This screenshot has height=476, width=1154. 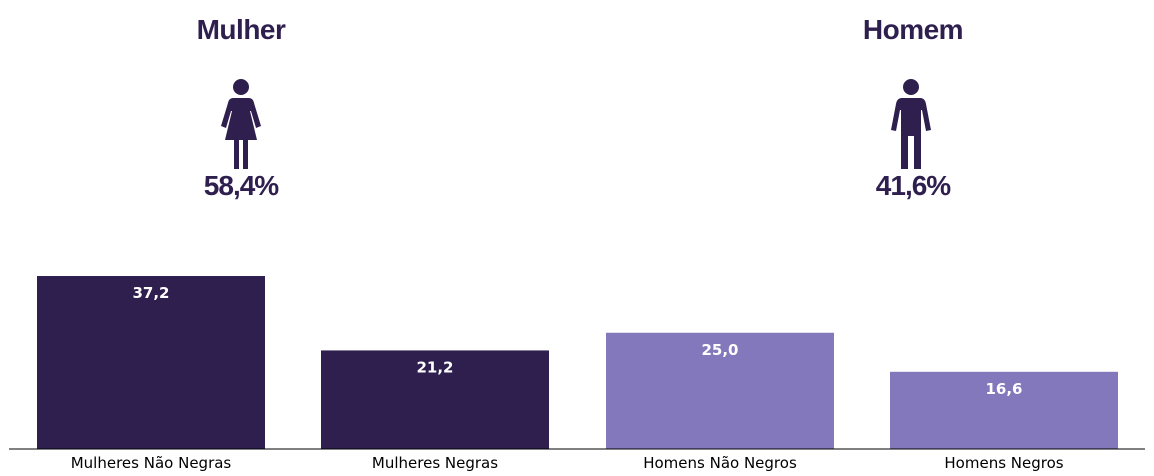 I want to click on bar-value-label: 21,2, so click(x=434, y=367).